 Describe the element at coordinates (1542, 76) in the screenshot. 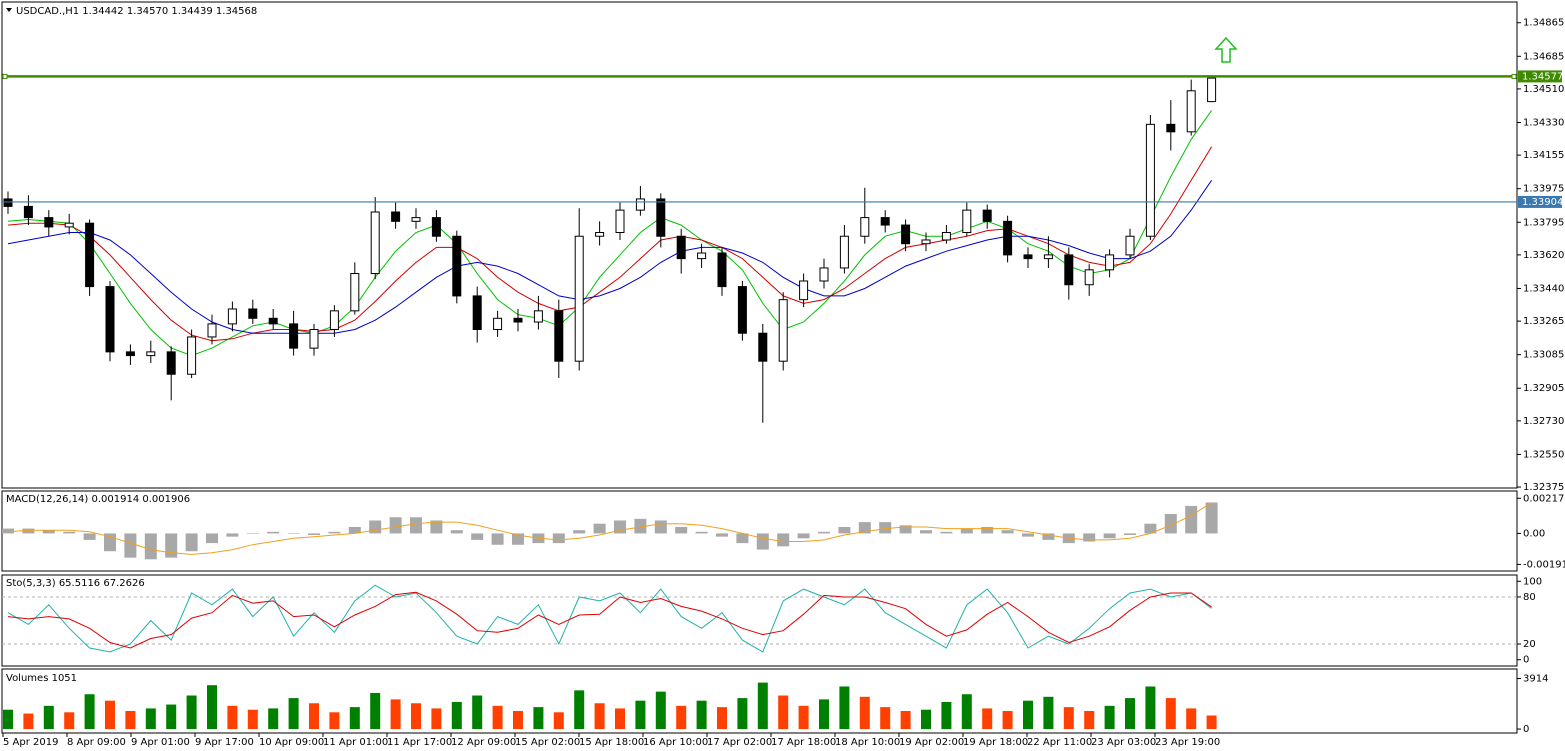

I see `level-label: 1.34577` at that location.